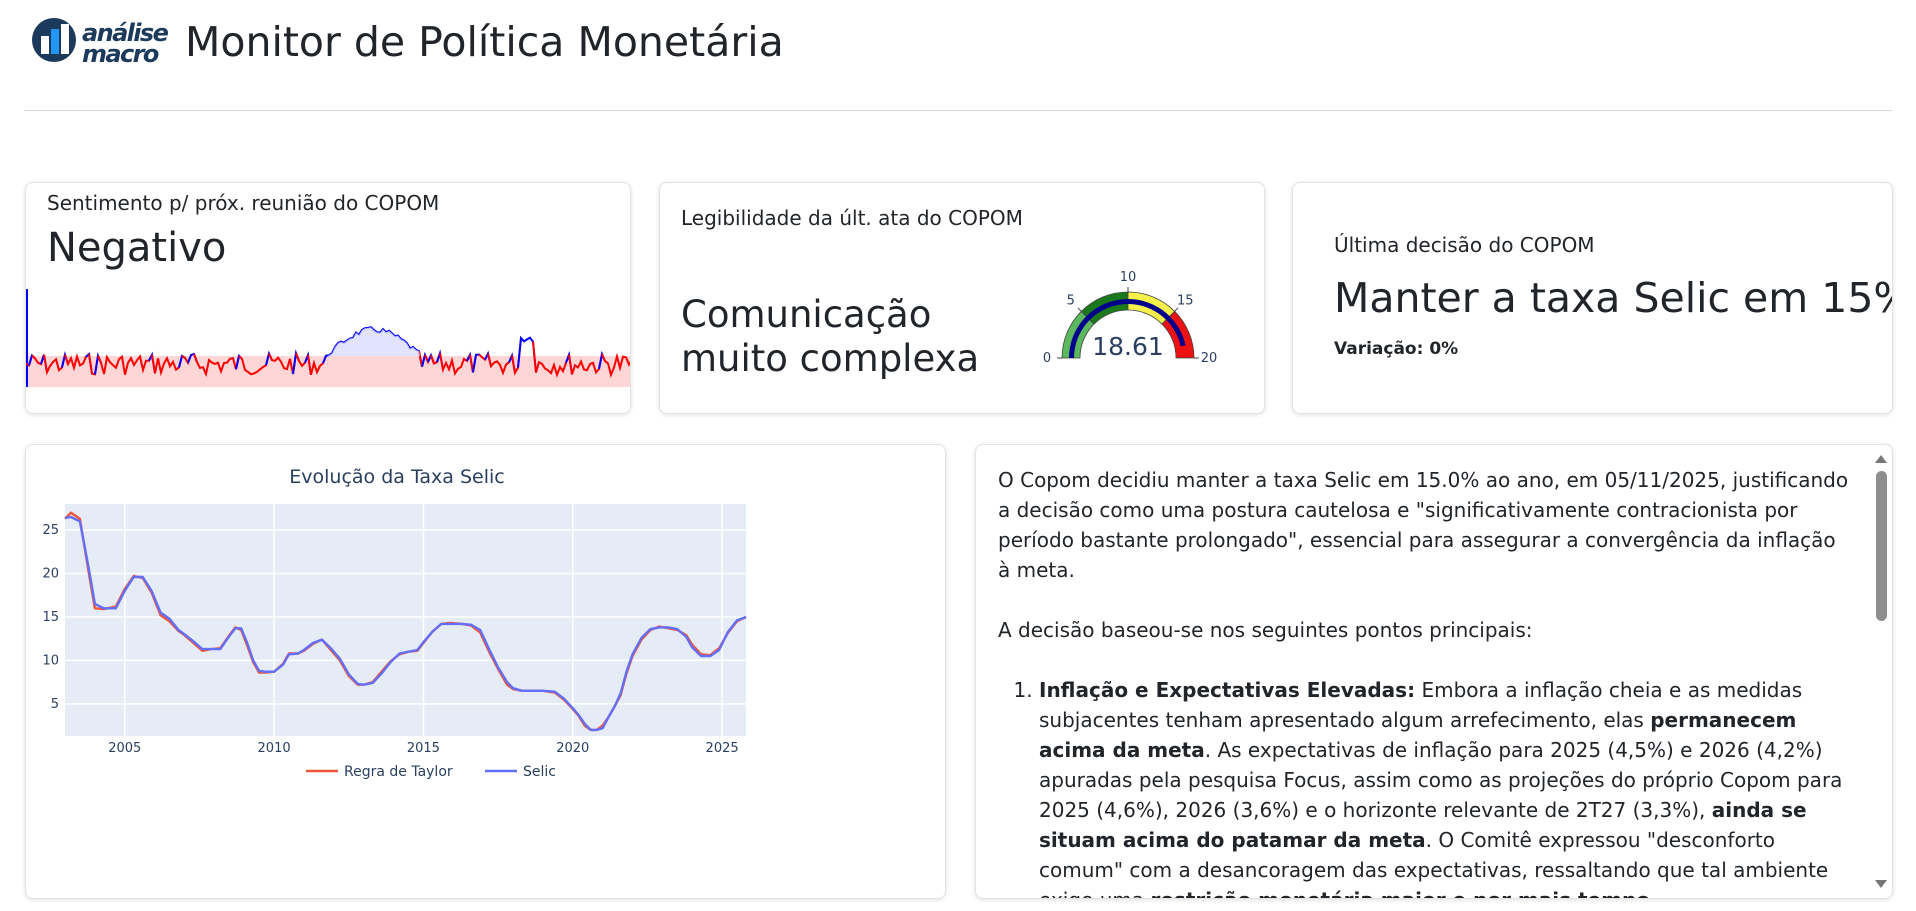  I want to click on scroll-up-arrow-icon, so click(1881, 459).